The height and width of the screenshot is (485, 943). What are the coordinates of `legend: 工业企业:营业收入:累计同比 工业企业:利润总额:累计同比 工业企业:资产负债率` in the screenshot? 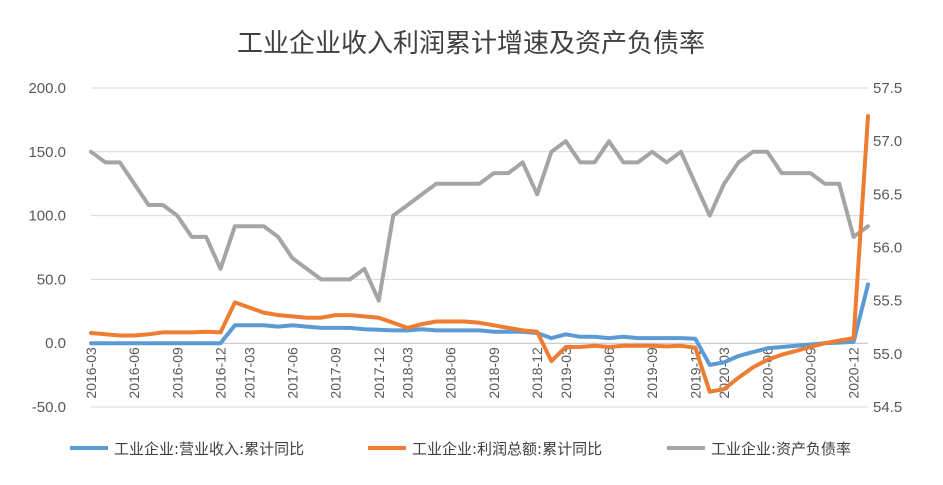 It's located at (460, 449).